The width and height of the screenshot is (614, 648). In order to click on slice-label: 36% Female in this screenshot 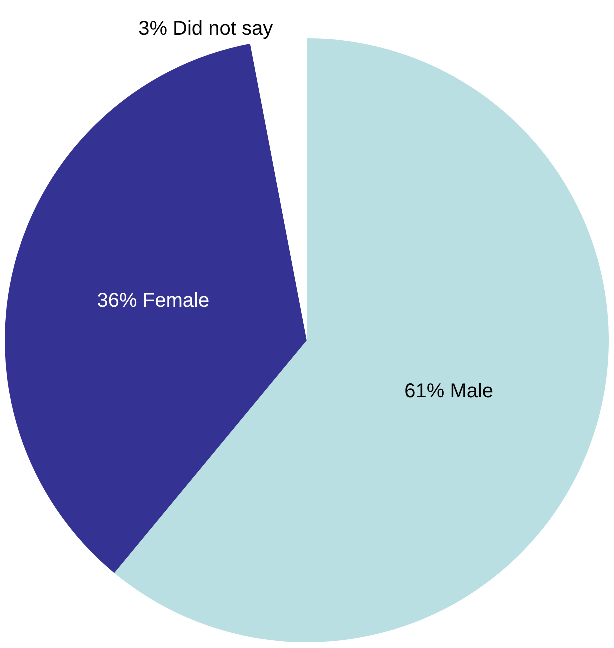, I will do `click(153, 301)`.